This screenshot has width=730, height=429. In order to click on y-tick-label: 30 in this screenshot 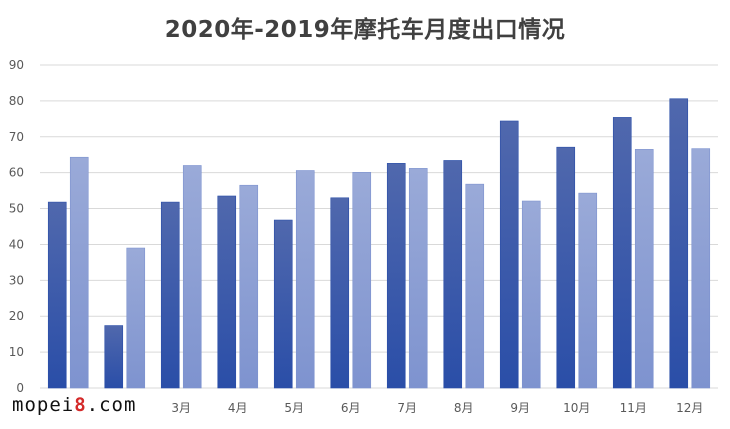, I will do `click(16, 280)`.